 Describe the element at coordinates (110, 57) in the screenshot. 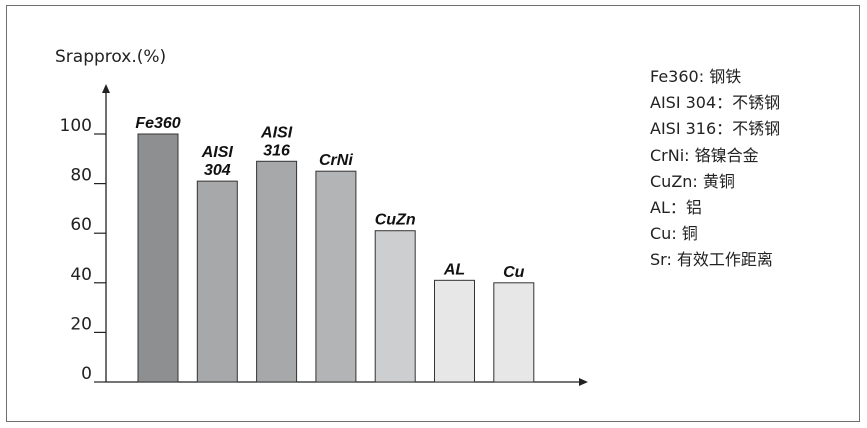

I see `y-axis-label: Srapprox.(%)` at that location.